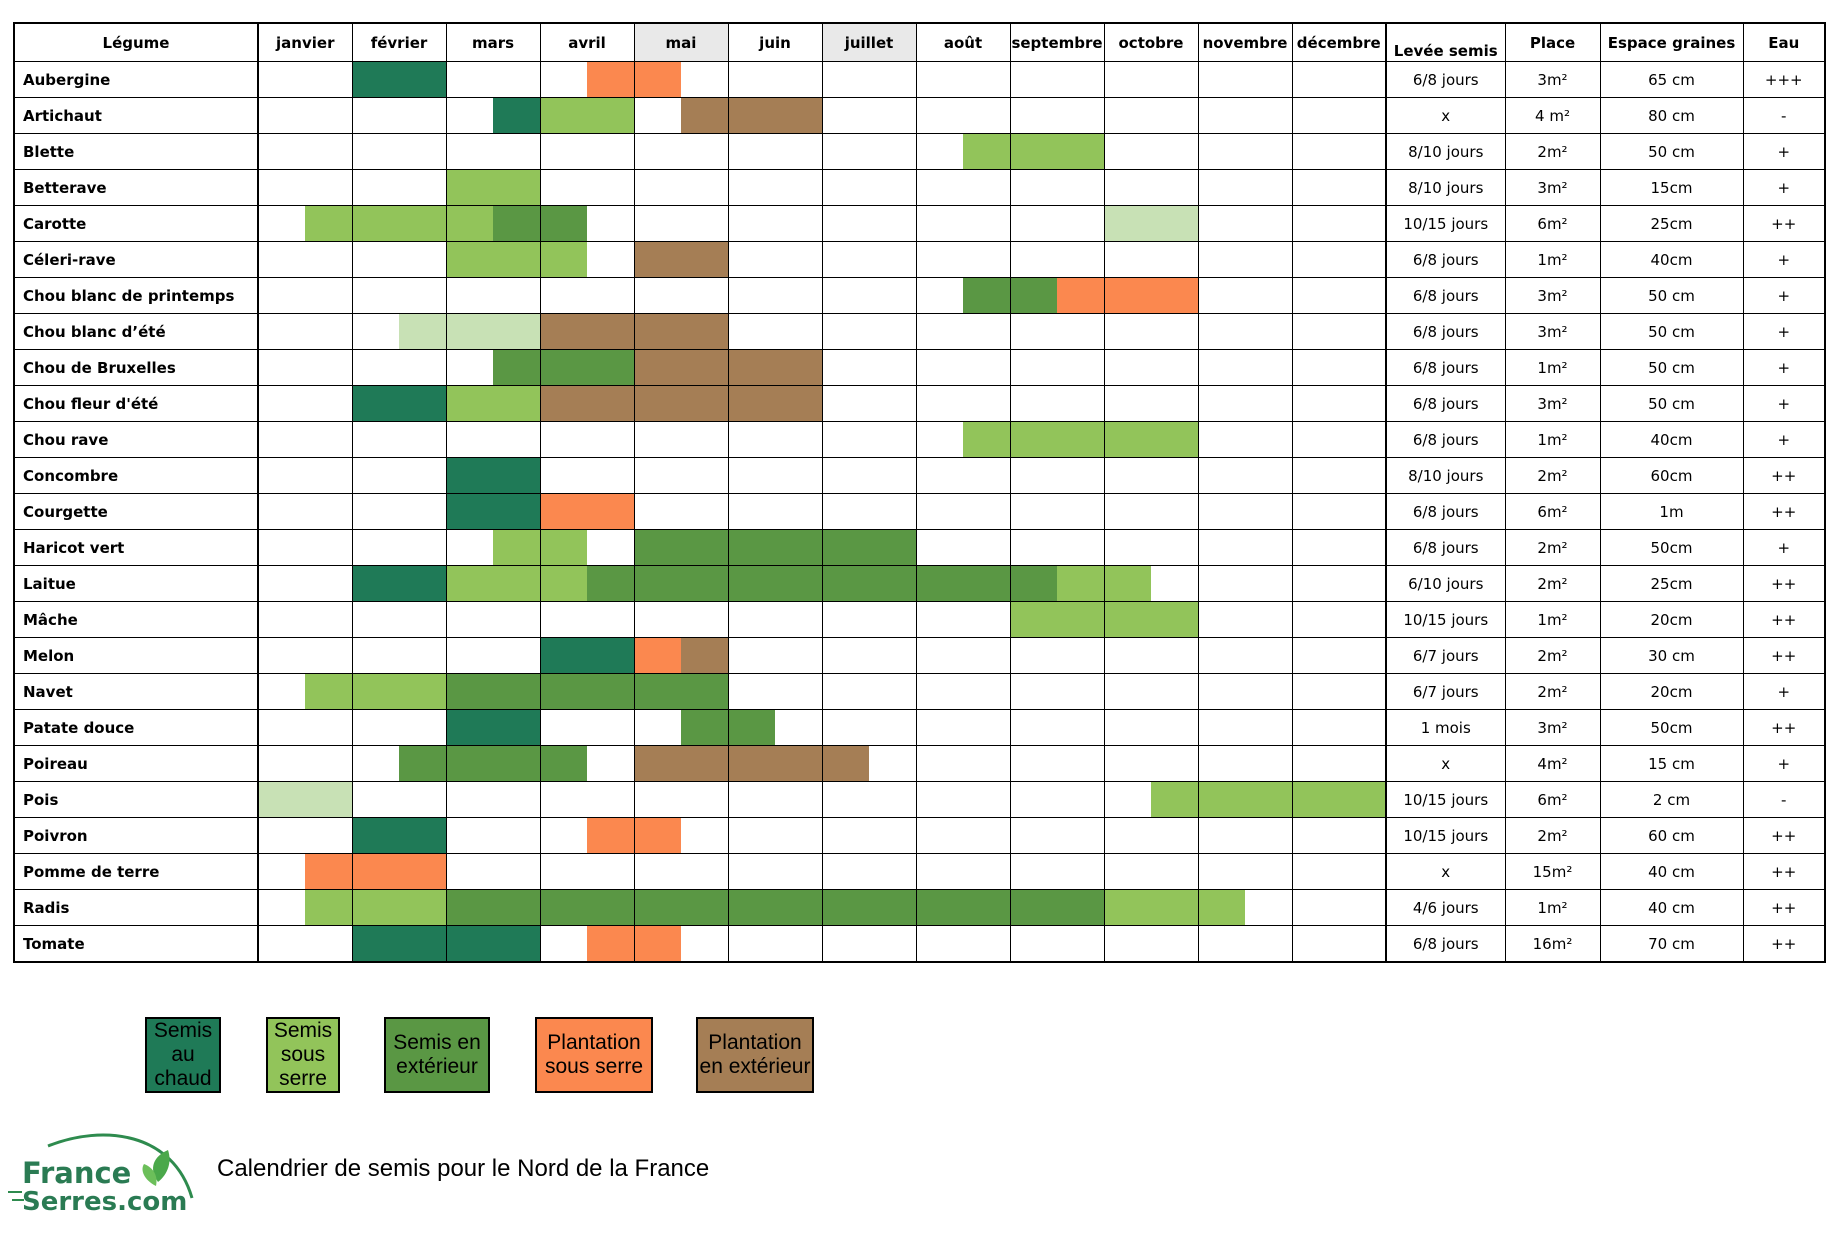 This screenshot has width=1836, height=1255. I want to click on space-required: 4 m², so click(1552, 115).